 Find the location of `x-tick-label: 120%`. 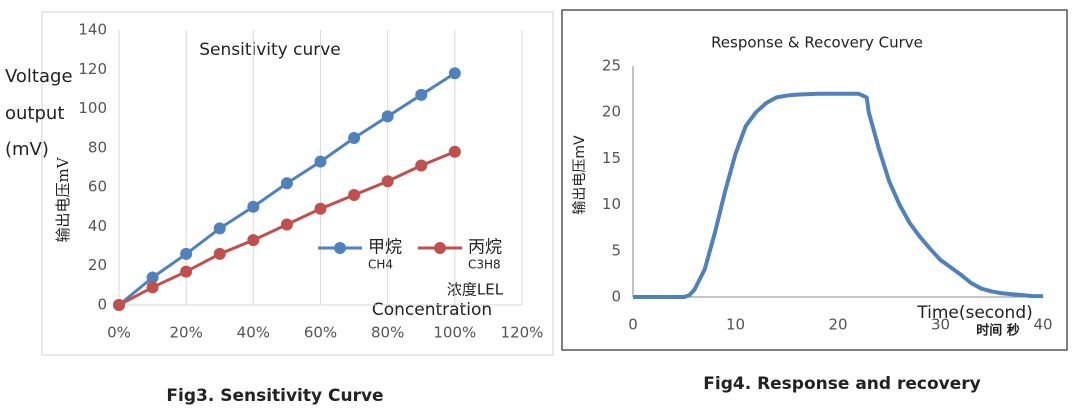

x-tick-label: 120% is located at coordinates (522, 333).